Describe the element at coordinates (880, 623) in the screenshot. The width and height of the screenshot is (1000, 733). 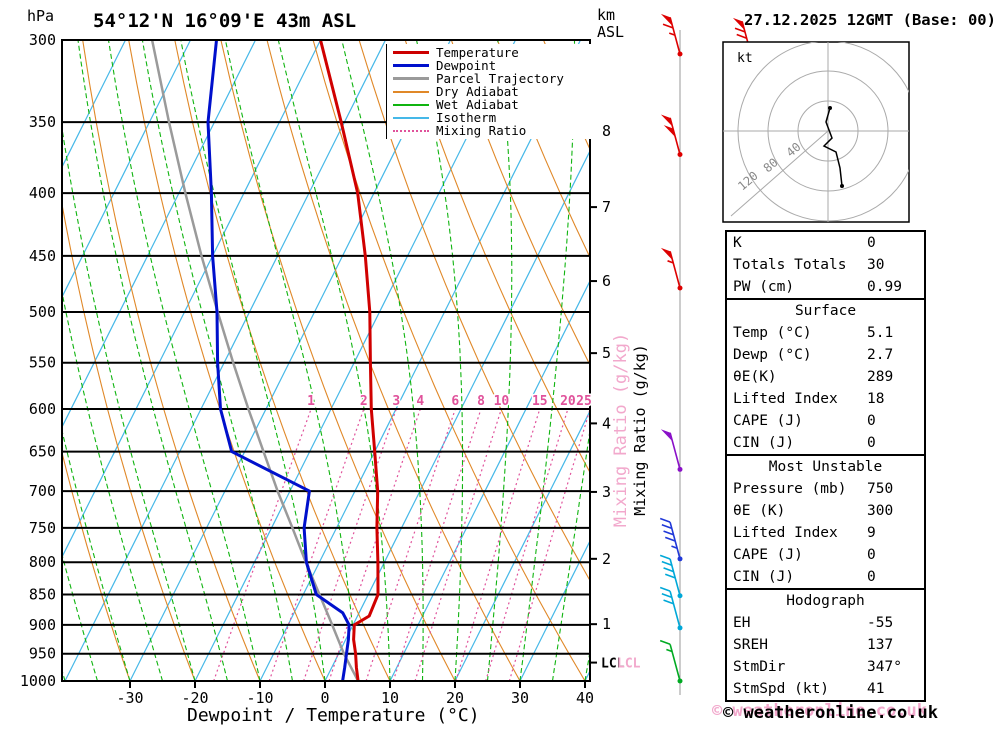
I see `stats-row-value: -55` at that location.